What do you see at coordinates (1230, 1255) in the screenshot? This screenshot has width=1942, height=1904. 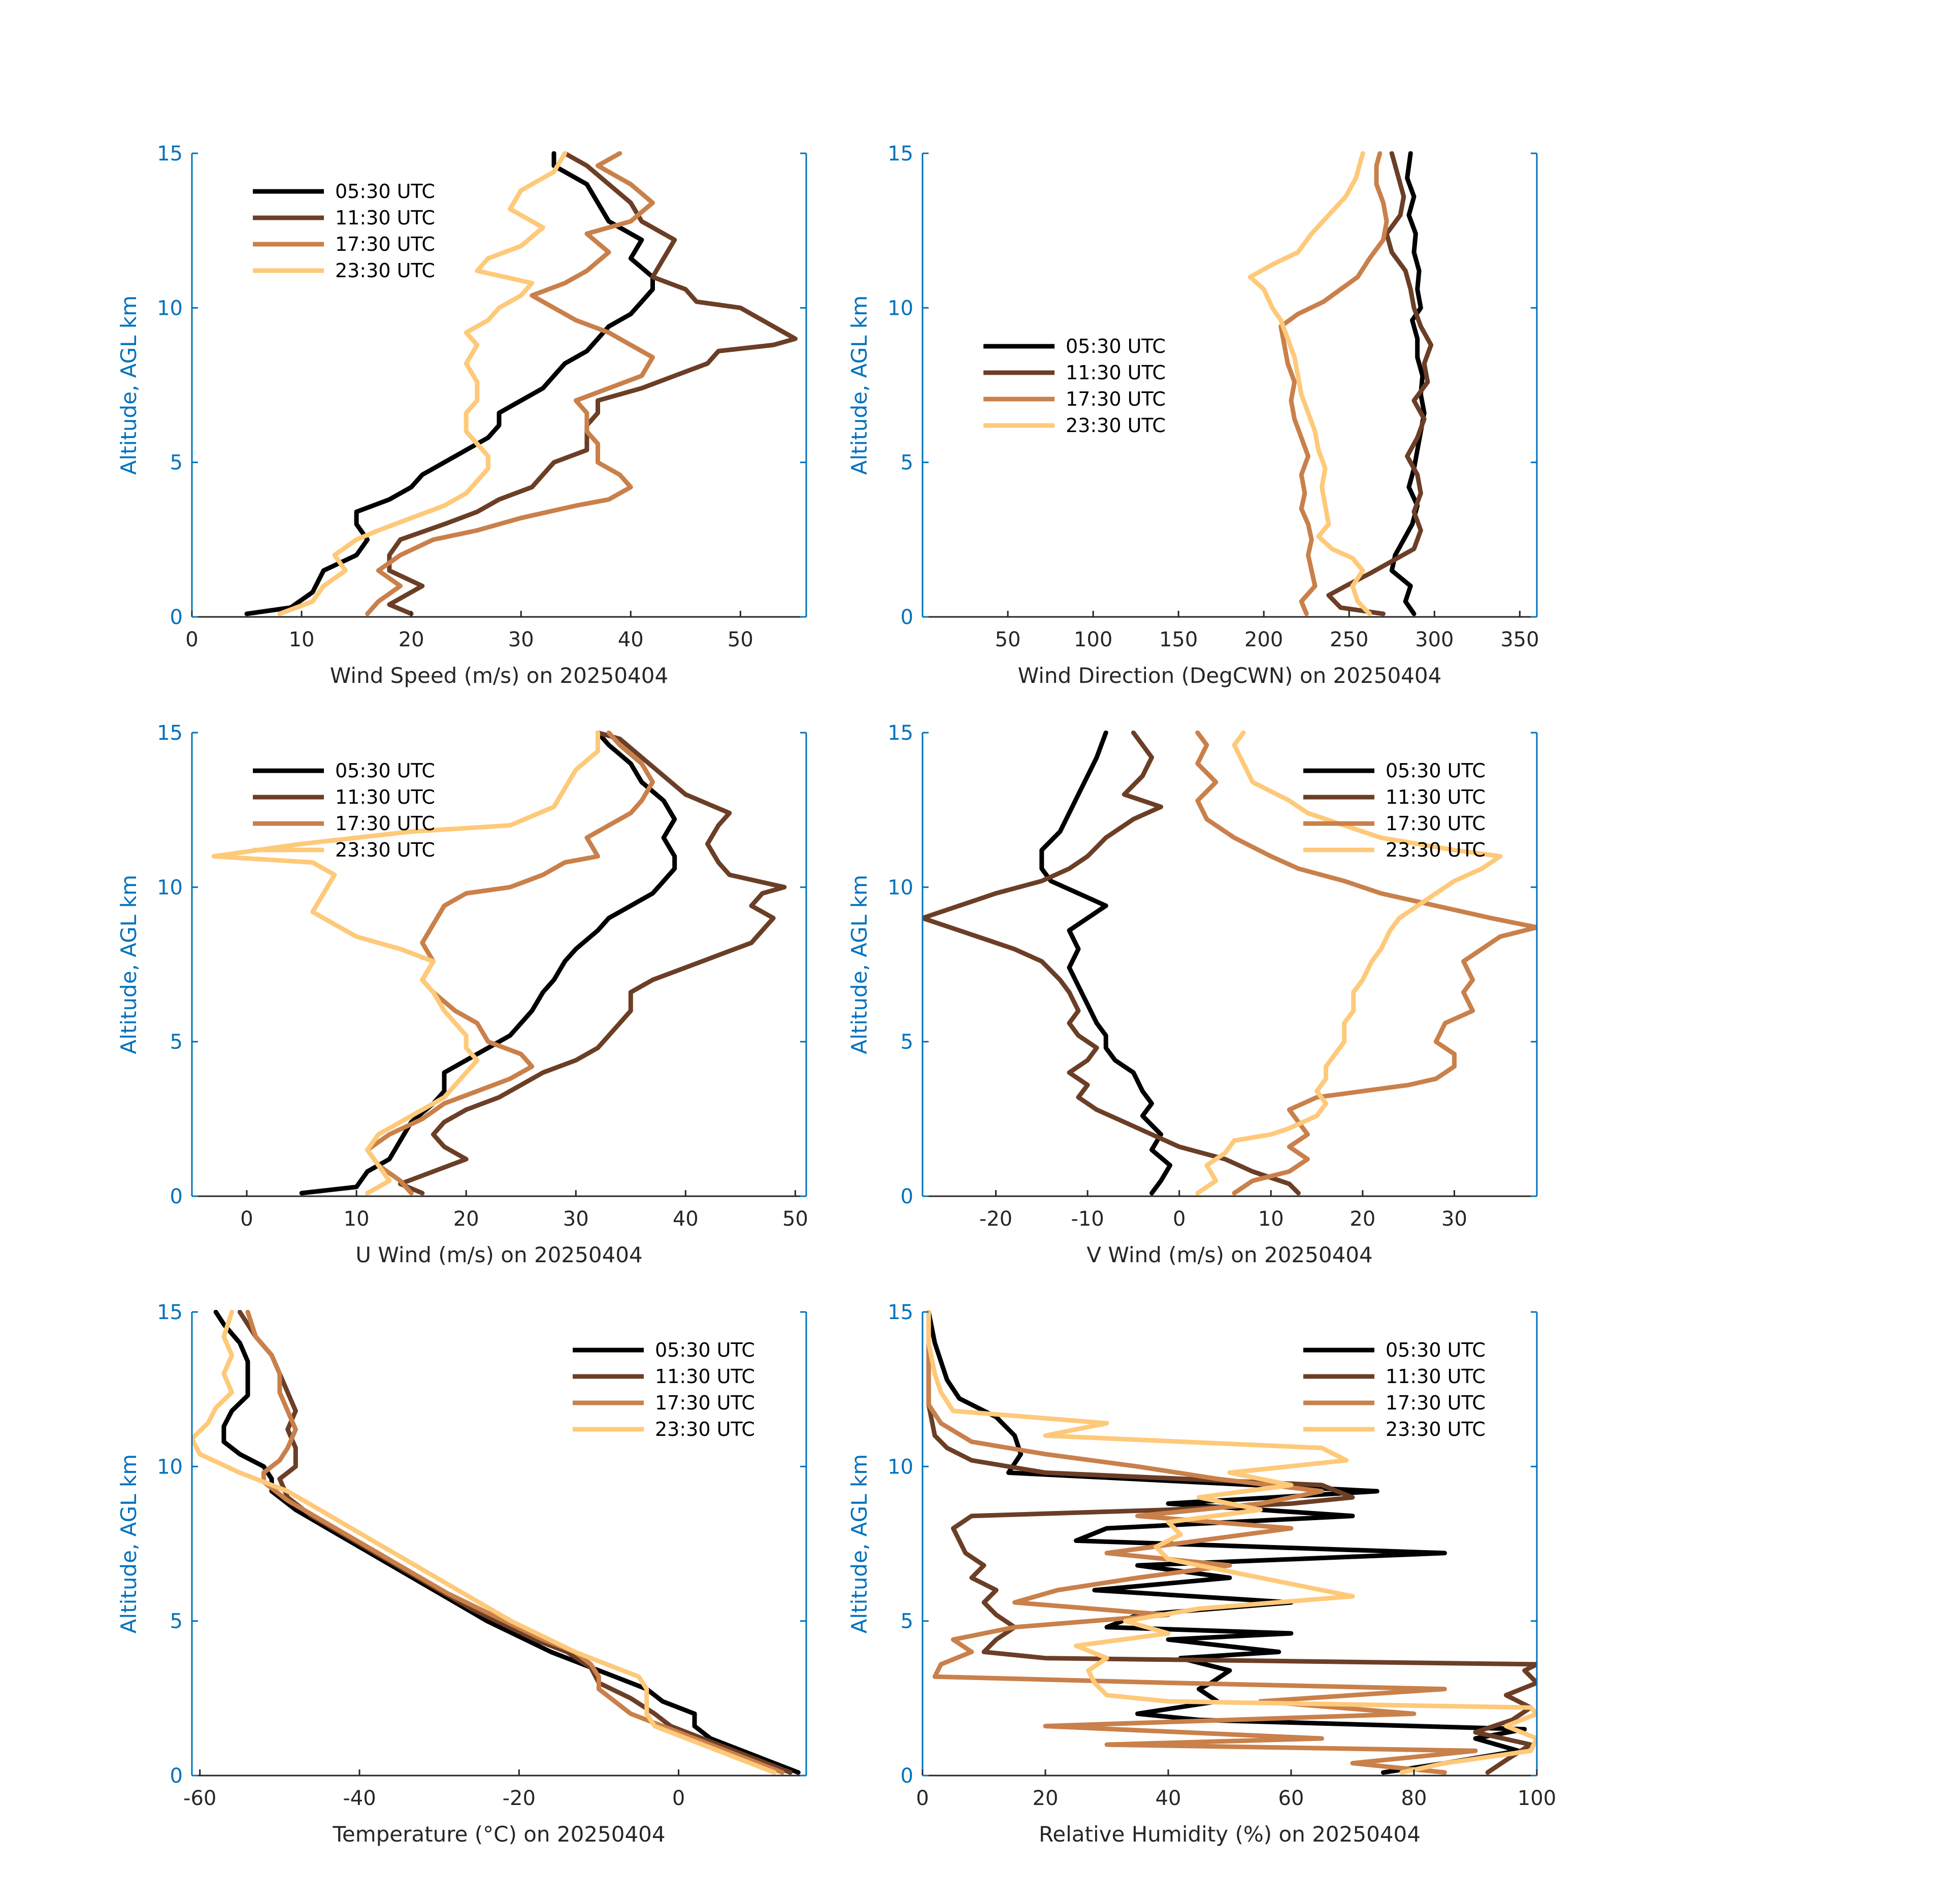 I see `x-axis-label: V Wind (m/s) on 20250404` at bounding box center [1230, 1255].